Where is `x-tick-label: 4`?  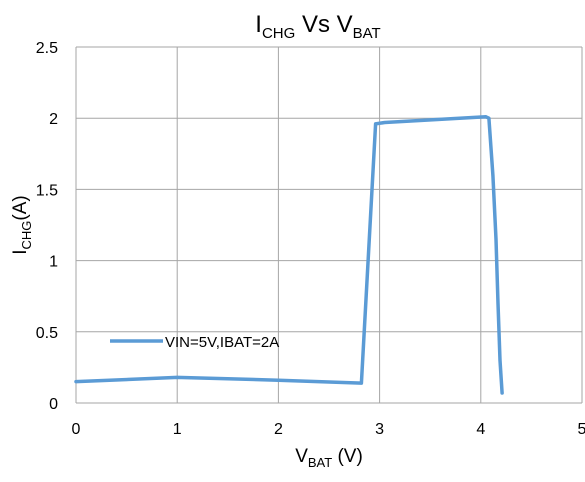 x-tick-label: 4 is located at coordinates (480, 429).